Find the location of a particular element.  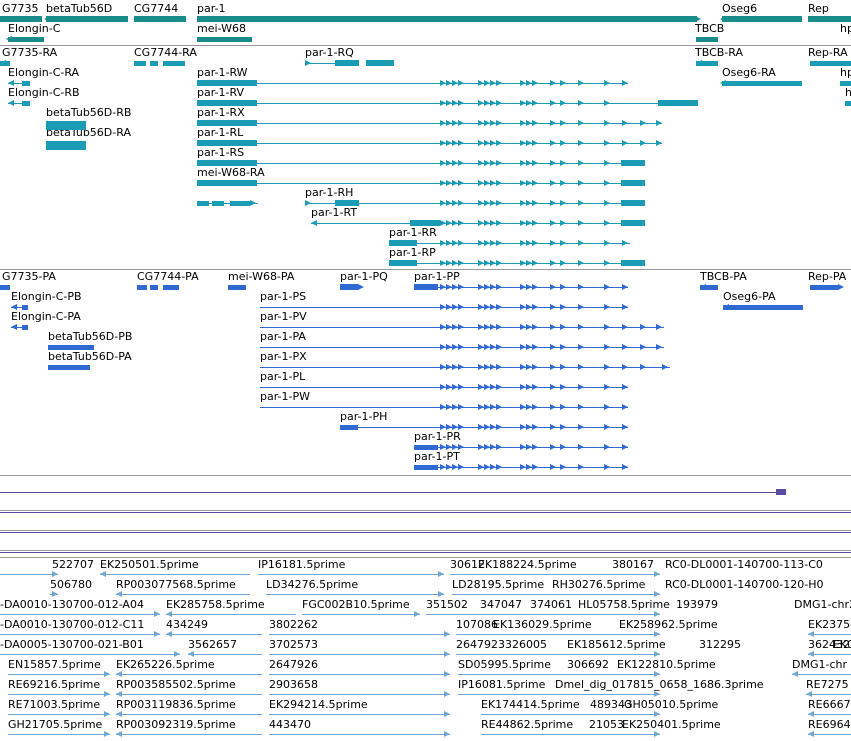

gene-label: CG7744 is located at coordinates (156, 8).